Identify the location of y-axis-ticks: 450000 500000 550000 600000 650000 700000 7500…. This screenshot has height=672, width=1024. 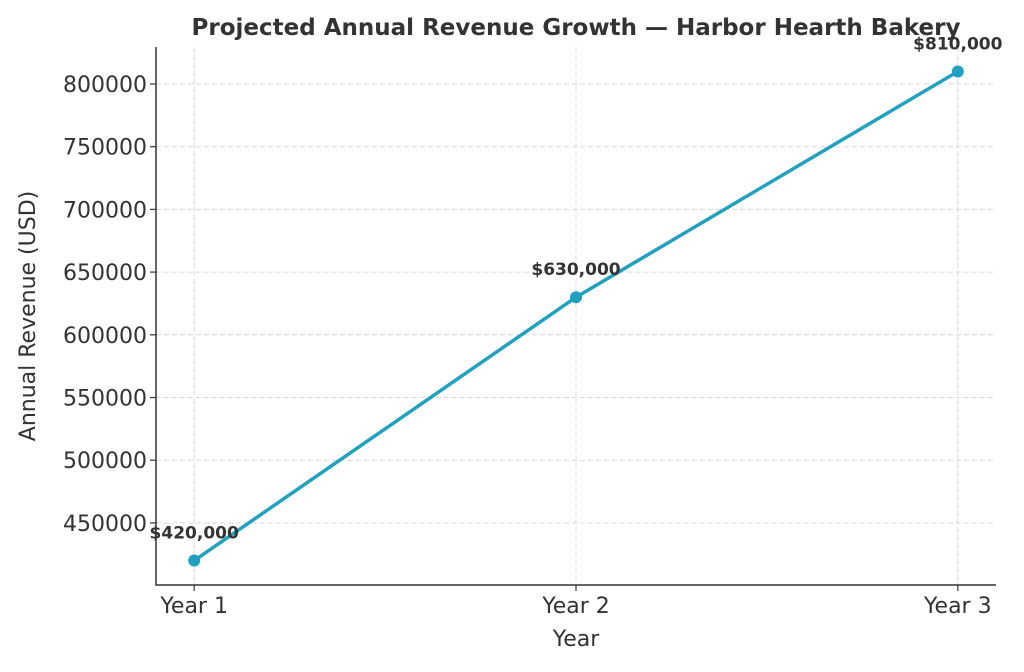
(109, 305).